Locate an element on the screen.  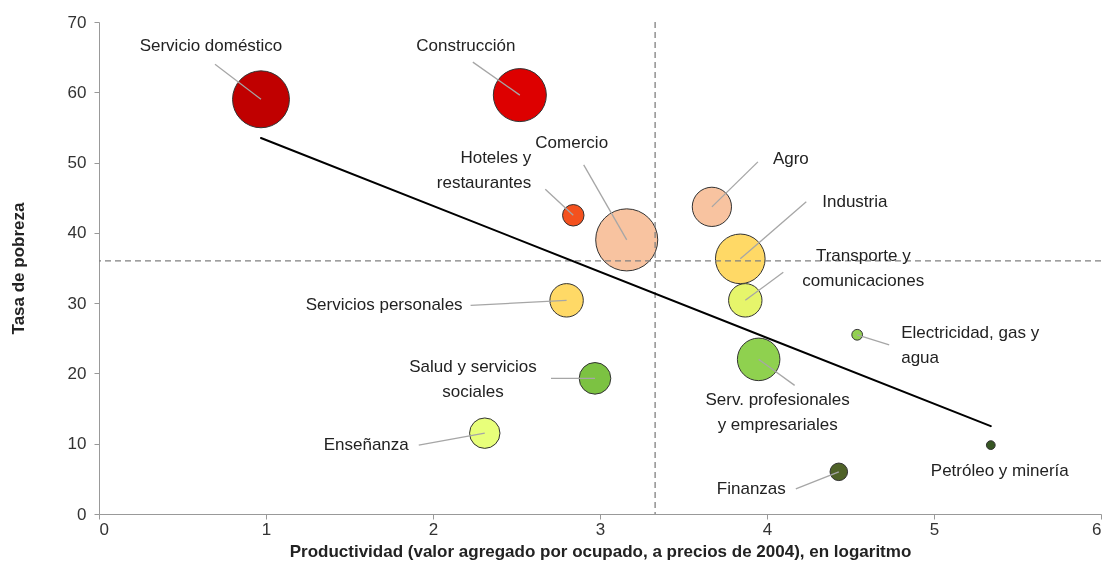
text: Enseñanza is located at coordinates (366, 445).